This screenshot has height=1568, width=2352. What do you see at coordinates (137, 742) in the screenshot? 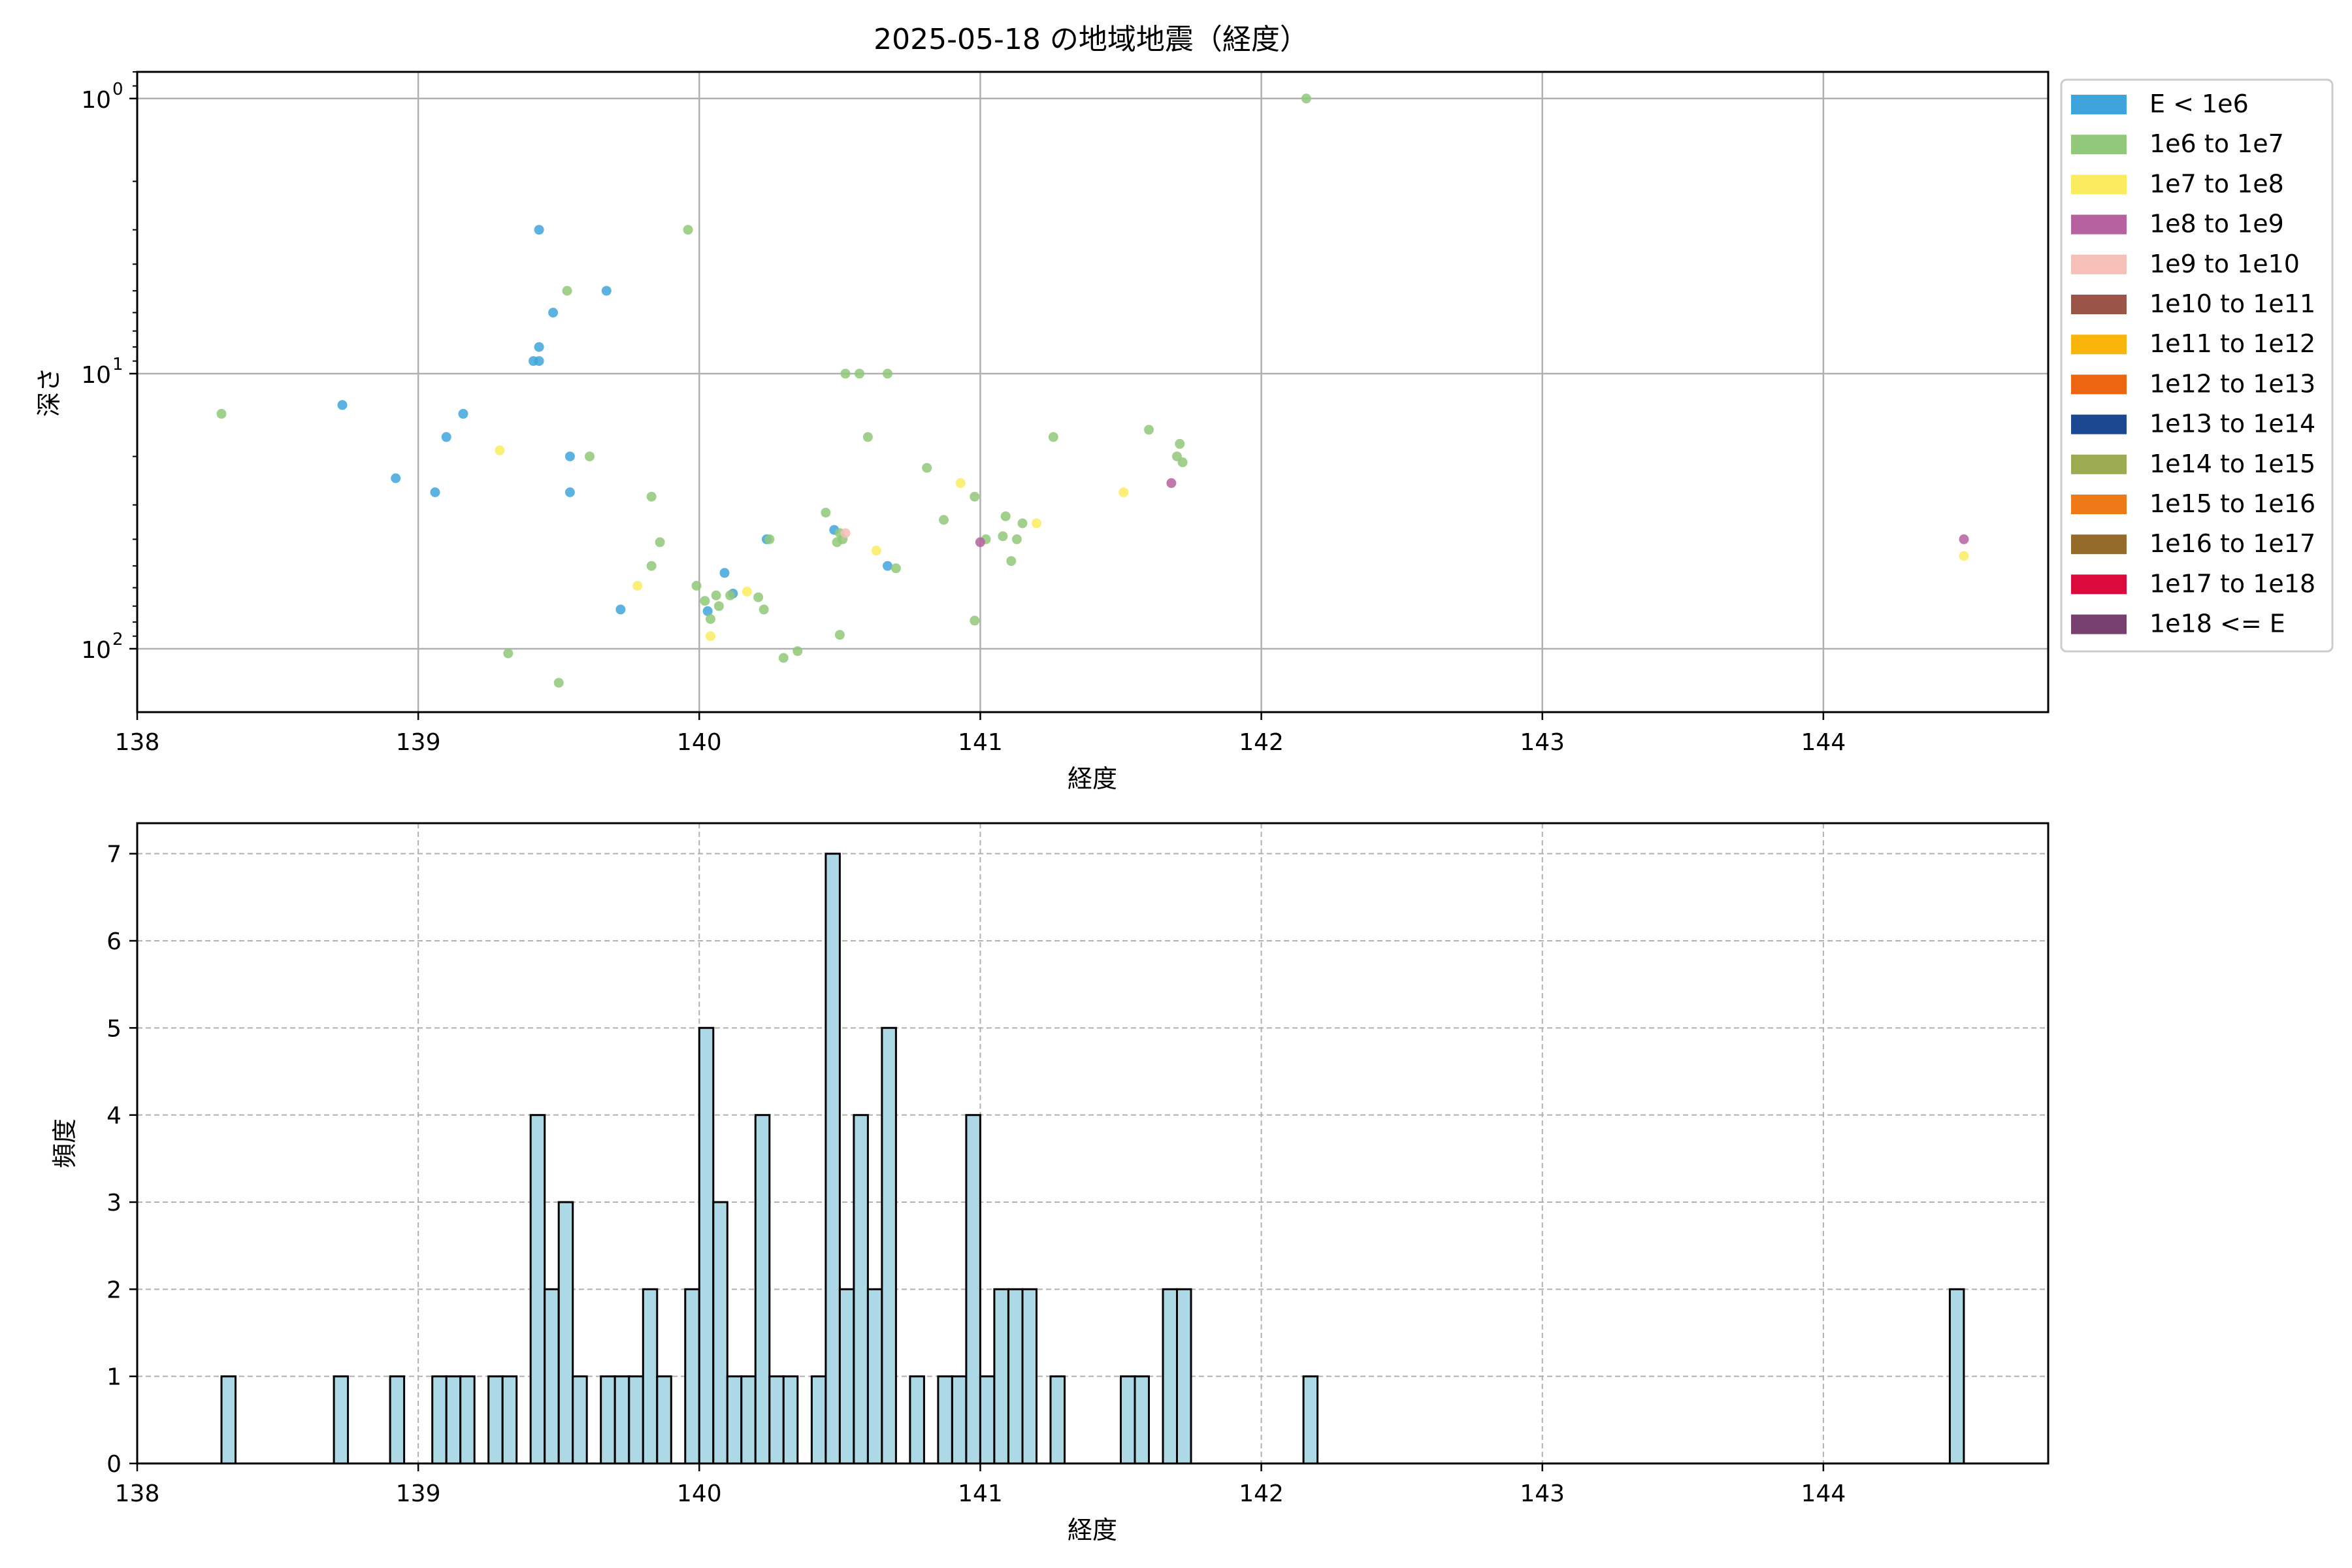
I see `scatter-x-tick-label: 138` at bounding box center [137, 742].